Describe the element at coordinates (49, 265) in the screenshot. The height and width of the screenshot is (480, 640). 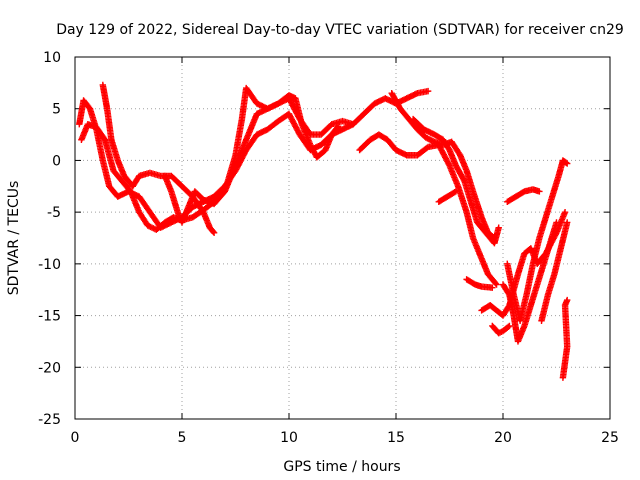
I see `y-tick-label: -10` at that location.